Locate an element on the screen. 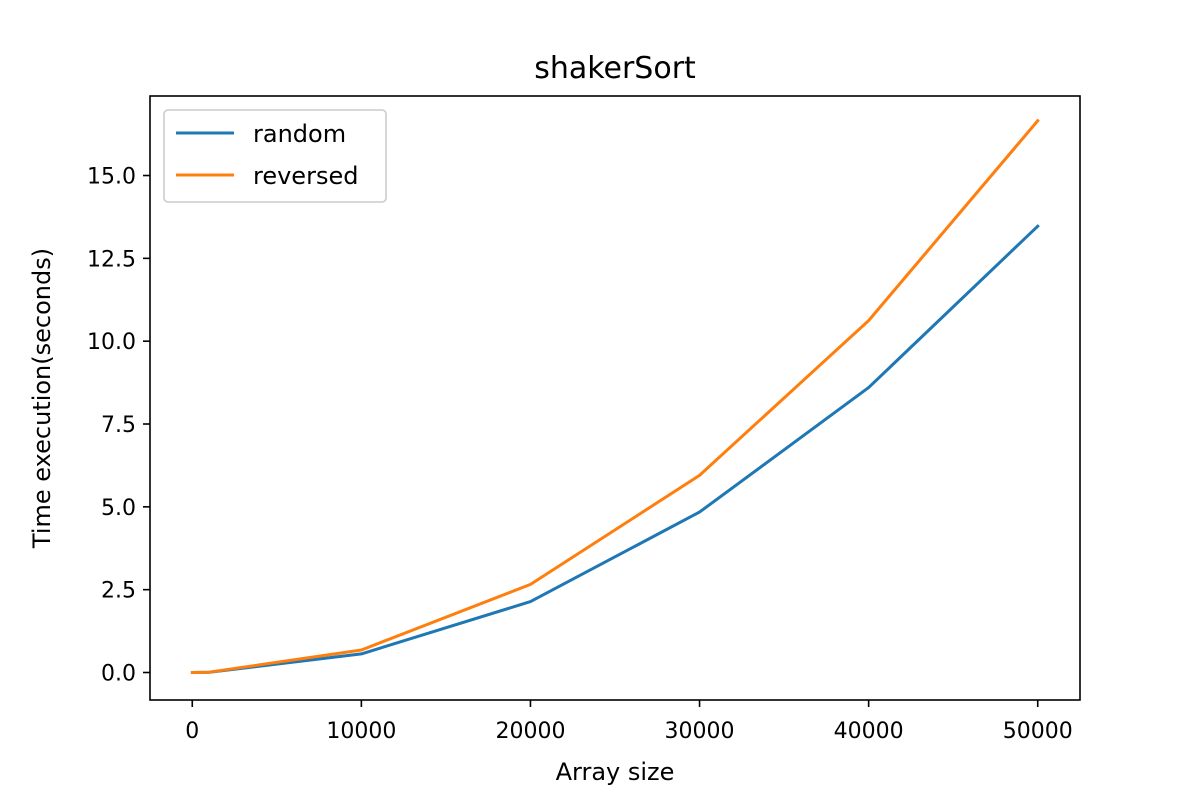 The image size is (1200, 800). x-tick-label: 0 is located at coordinates (192, 731).